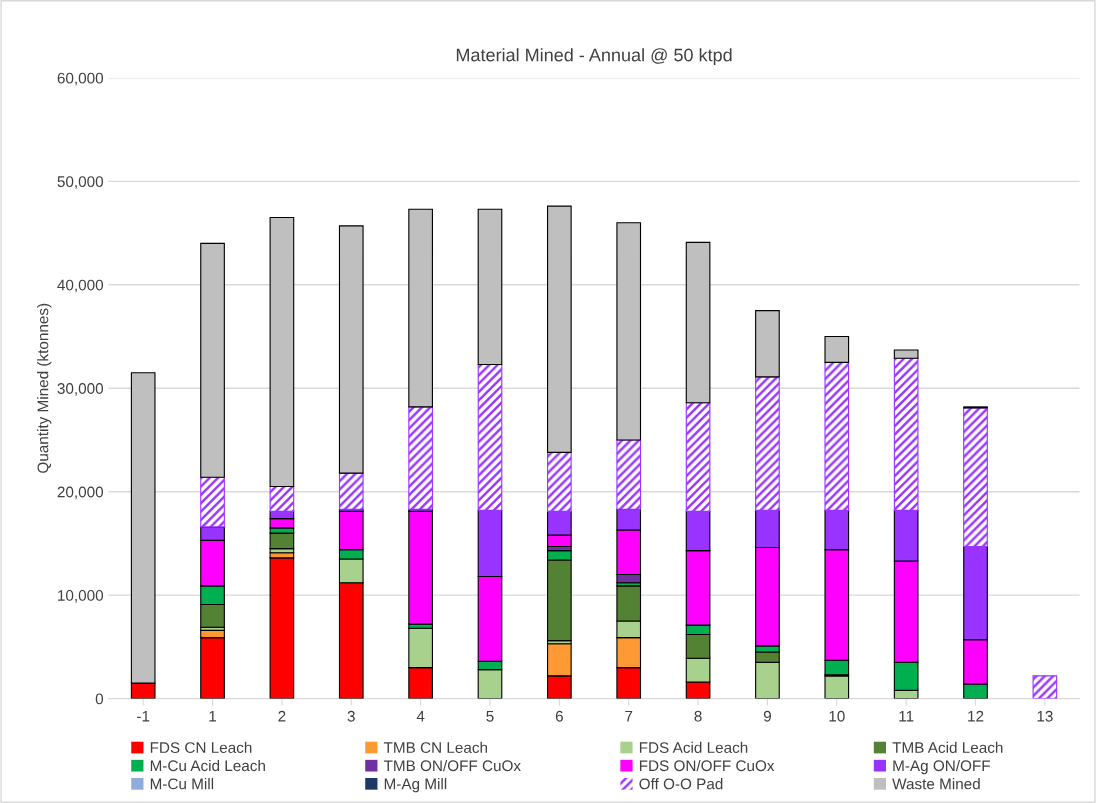 This screenshot has width=1096, height=803. What do you see at coordinates (941, 767) in the screenshot?
I see `legend-label: M-Ag ON/OFF` at bounding box center [941, 767].